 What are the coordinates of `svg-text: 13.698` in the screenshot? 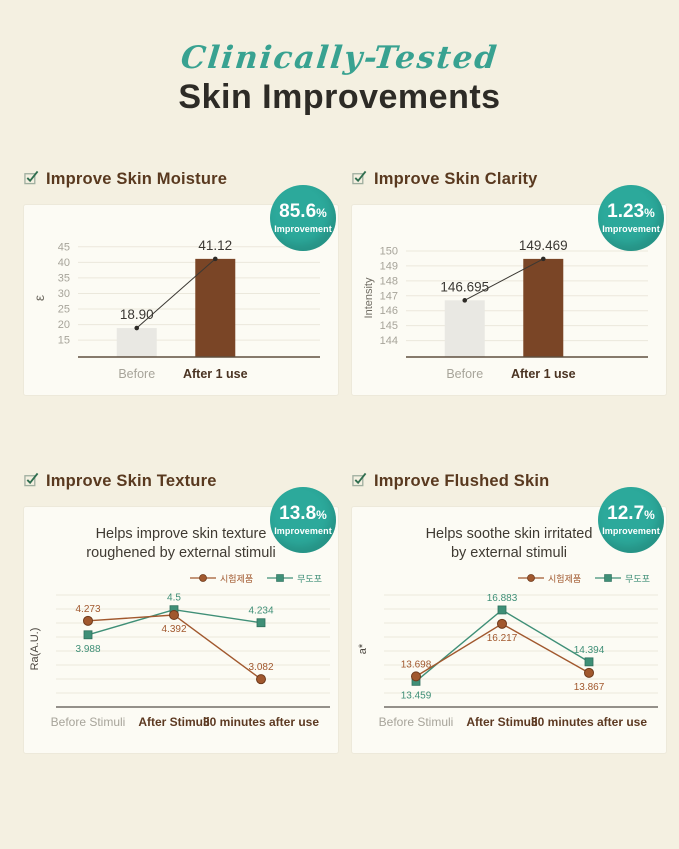 It's located at (416, 665).